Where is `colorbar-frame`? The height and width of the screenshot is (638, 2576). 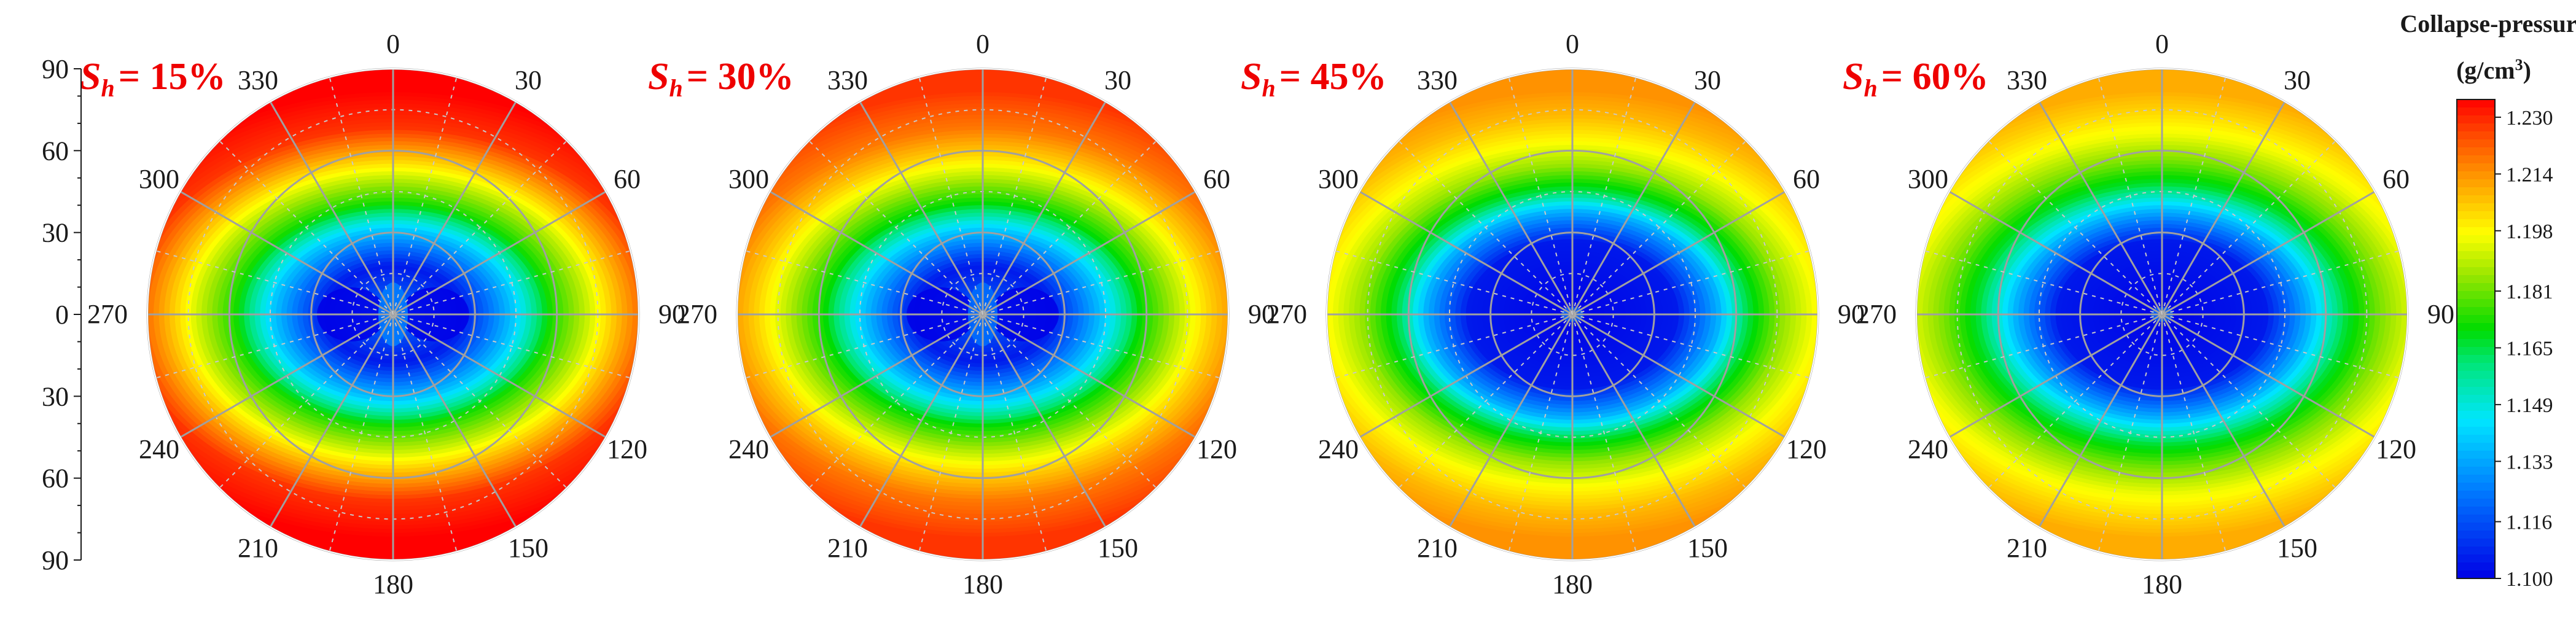
colorbar-frame is located at coordinates (2476, 339).